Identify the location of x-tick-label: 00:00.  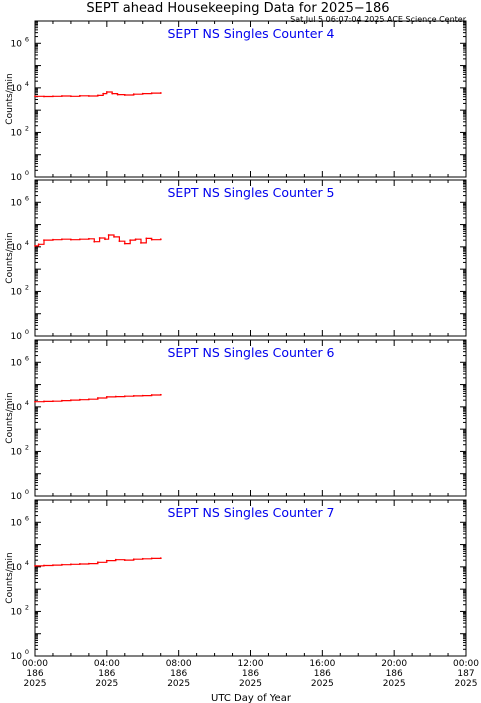
(35, 664).